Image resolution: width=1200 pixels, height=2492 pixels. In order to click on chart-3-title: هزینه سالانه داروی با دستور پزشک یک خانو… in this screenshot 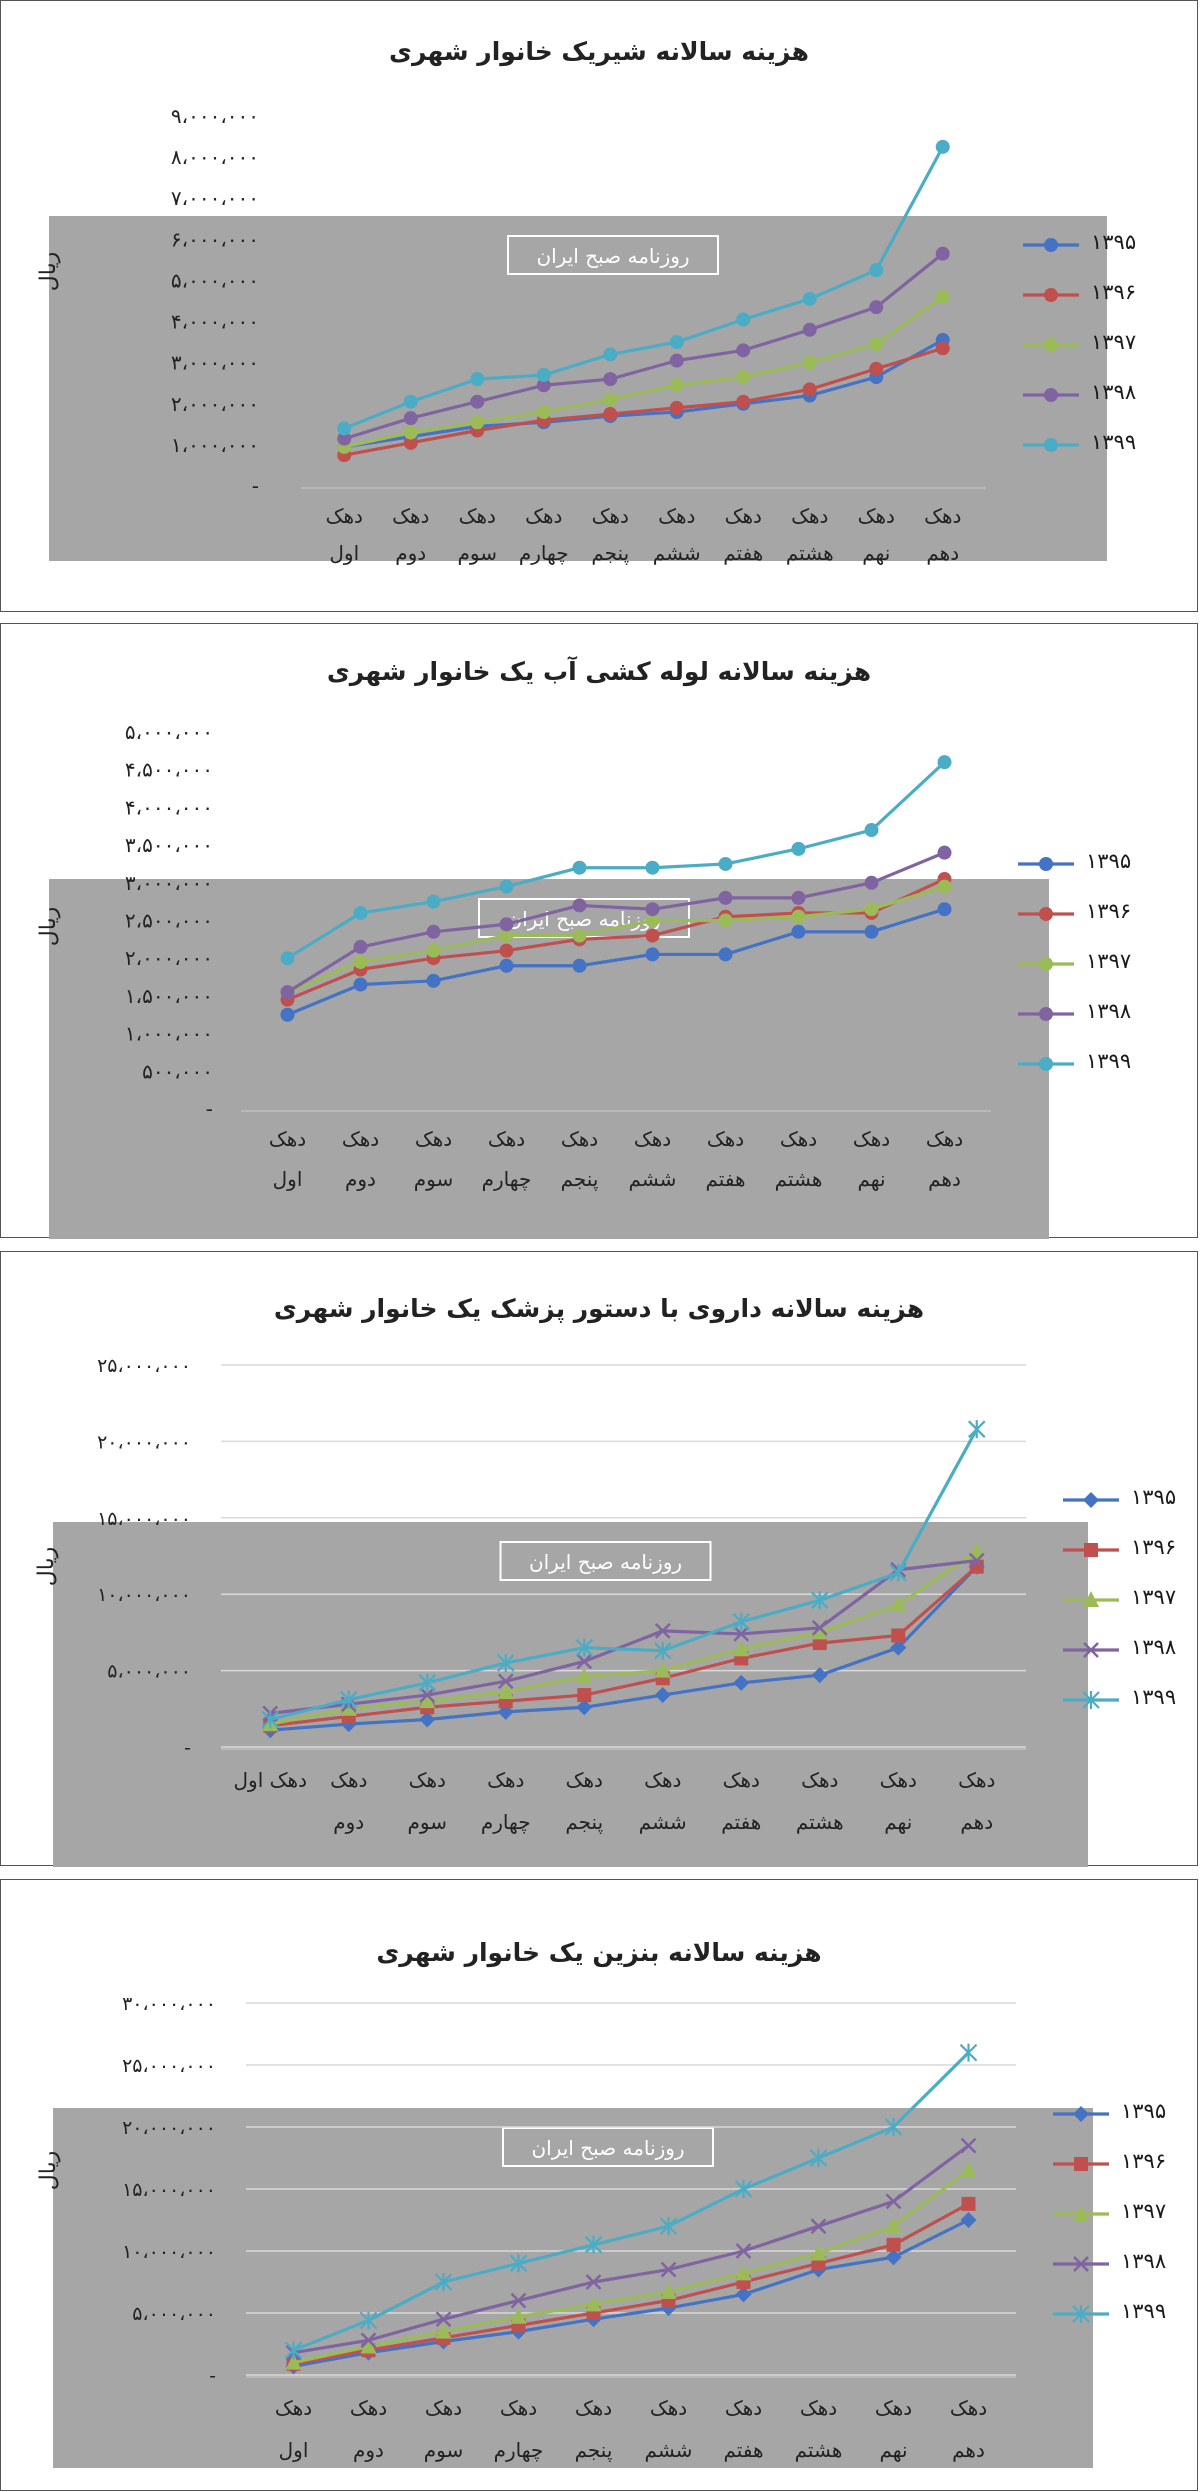, I will do `click(599, 1308)`.